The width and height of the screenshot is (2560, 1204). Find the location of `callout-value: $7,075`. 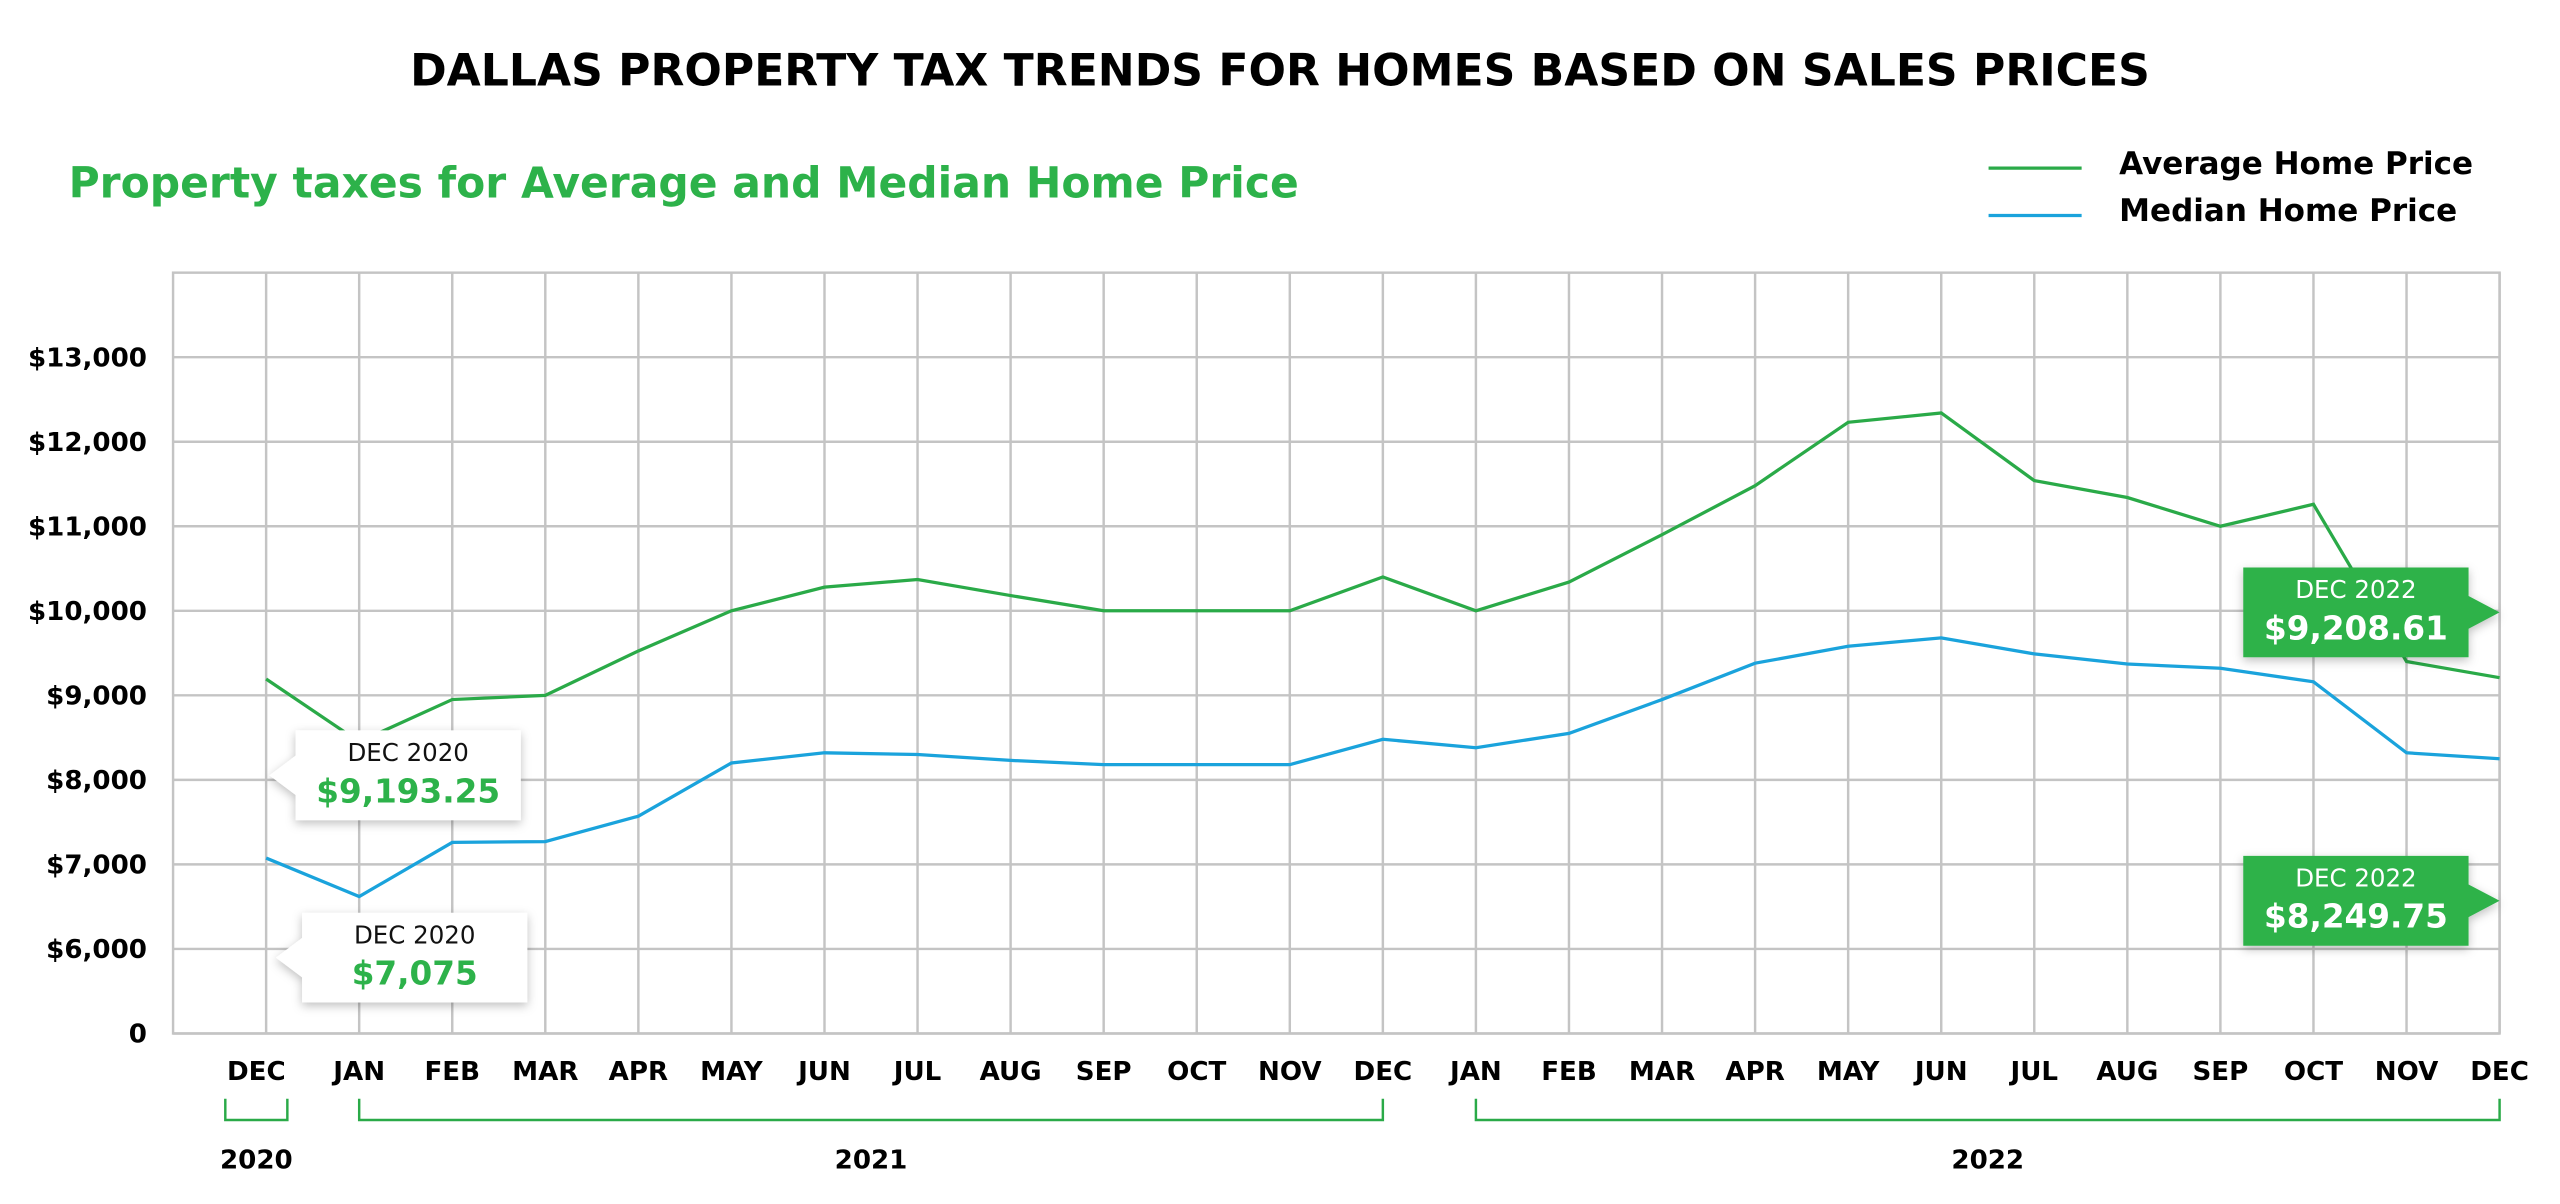

callout-value: $7,075 is located at coordinates (415, 974).